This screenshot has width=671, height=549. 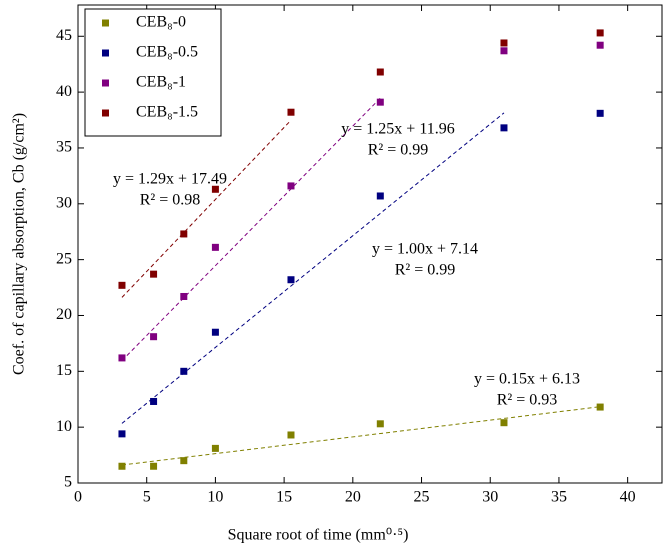 I want to click on legend-label: CEB₈-0.5, so click(x=167, y=52).